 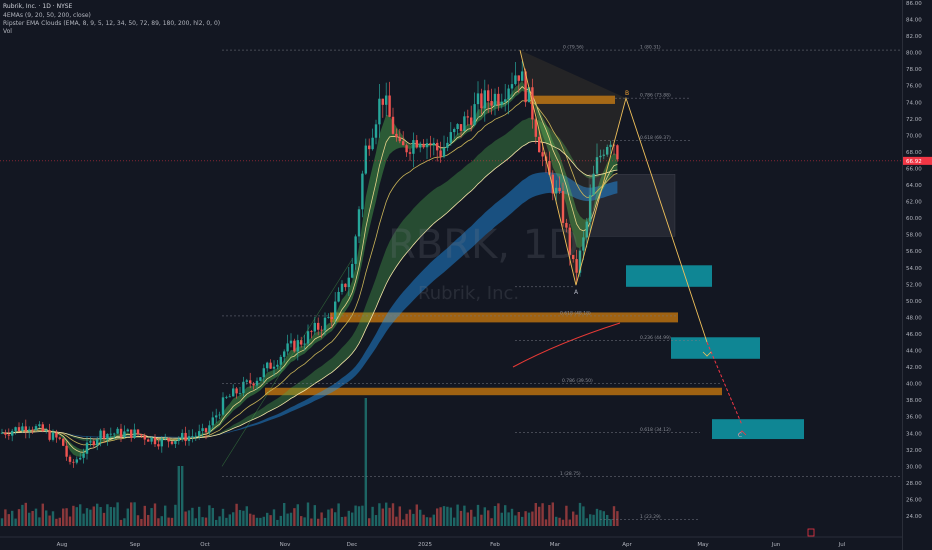 I want to click on zone-orange-low, so click(x=493, y=391).